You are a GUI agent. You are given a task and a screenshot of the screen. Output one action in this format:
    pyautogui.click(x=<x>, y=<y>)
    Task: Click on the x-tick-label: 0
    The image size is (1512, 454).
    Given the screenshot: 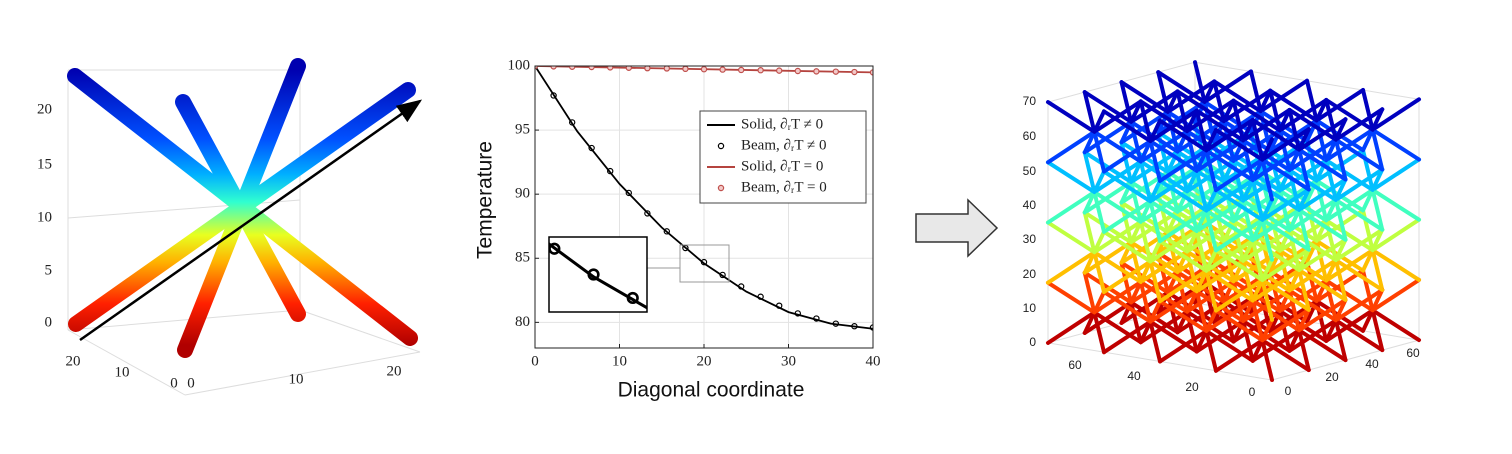 What is the action you would take?
    pyautogui.click(x=535, y=361)
    